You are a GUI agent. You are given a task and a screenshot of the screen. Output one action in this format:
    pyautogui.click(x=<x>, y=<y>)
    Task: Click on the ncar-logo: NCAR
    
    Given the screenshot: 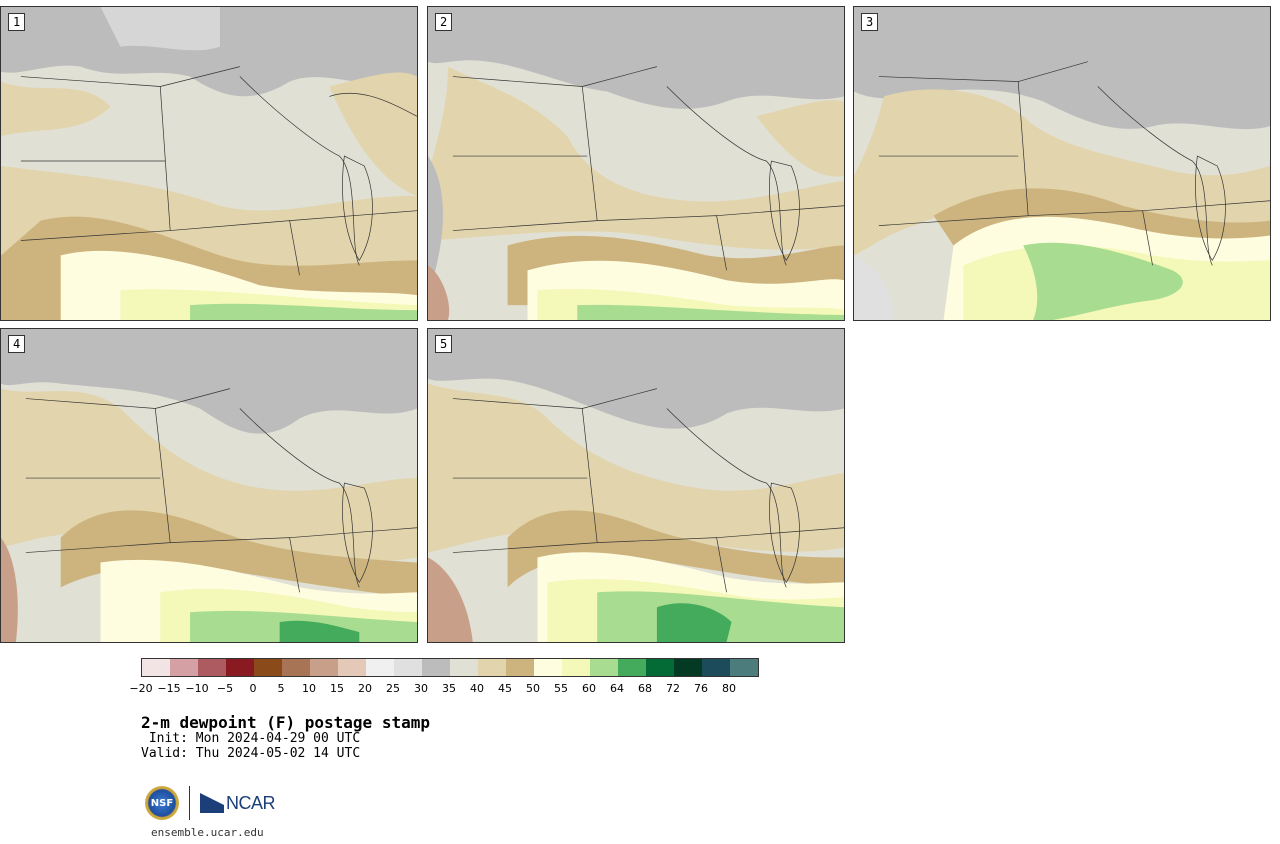 What is the action you would take?
    pyautogui.click(x=238, y=803)
    